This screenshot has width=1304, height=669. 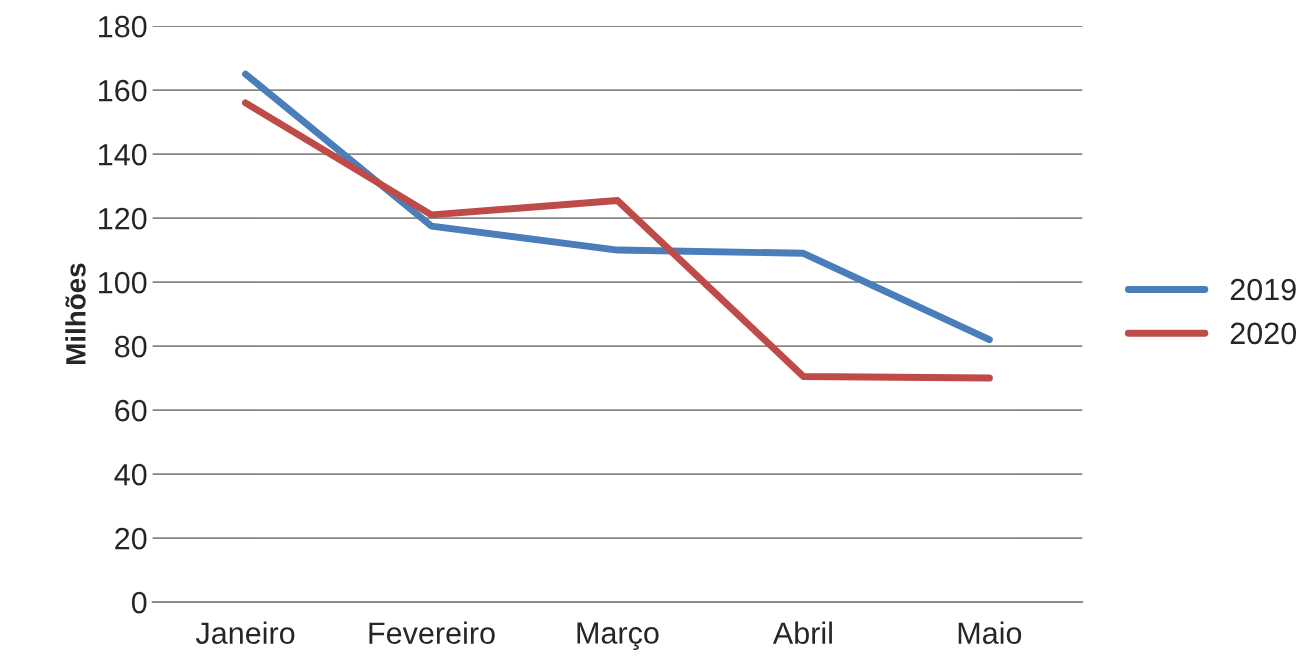 What do you see at coordinates (123, 90) in the screenshot?
I see `y-tick-label: 160` at bounding box center [123, 90].